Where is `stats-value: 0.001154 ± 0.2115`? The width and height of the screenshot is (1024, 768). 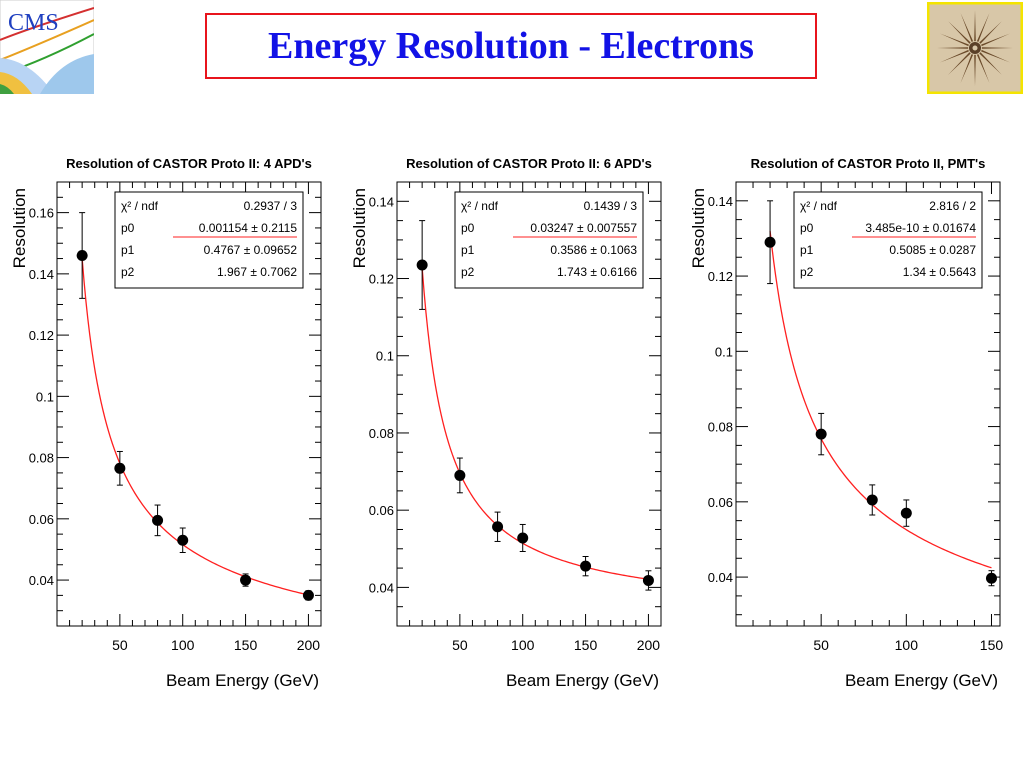 stats-value: 0.001154 ± 0.2115 is located at coordinates (248, 228).